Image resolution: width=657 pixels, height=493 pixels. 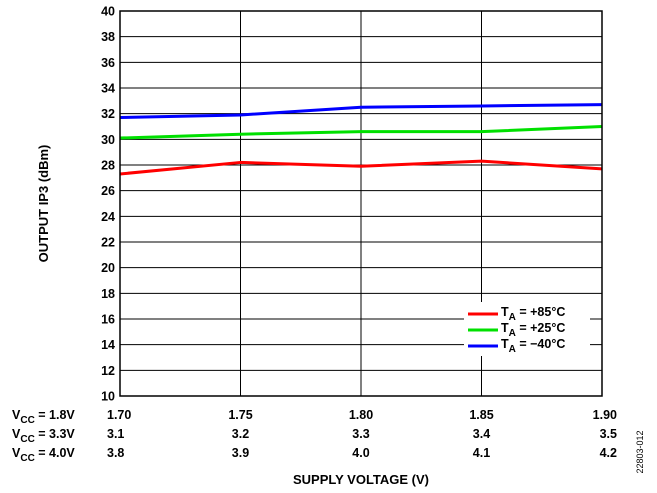 I want to click on y-tick-label: 32, so click(x=108, y=114).